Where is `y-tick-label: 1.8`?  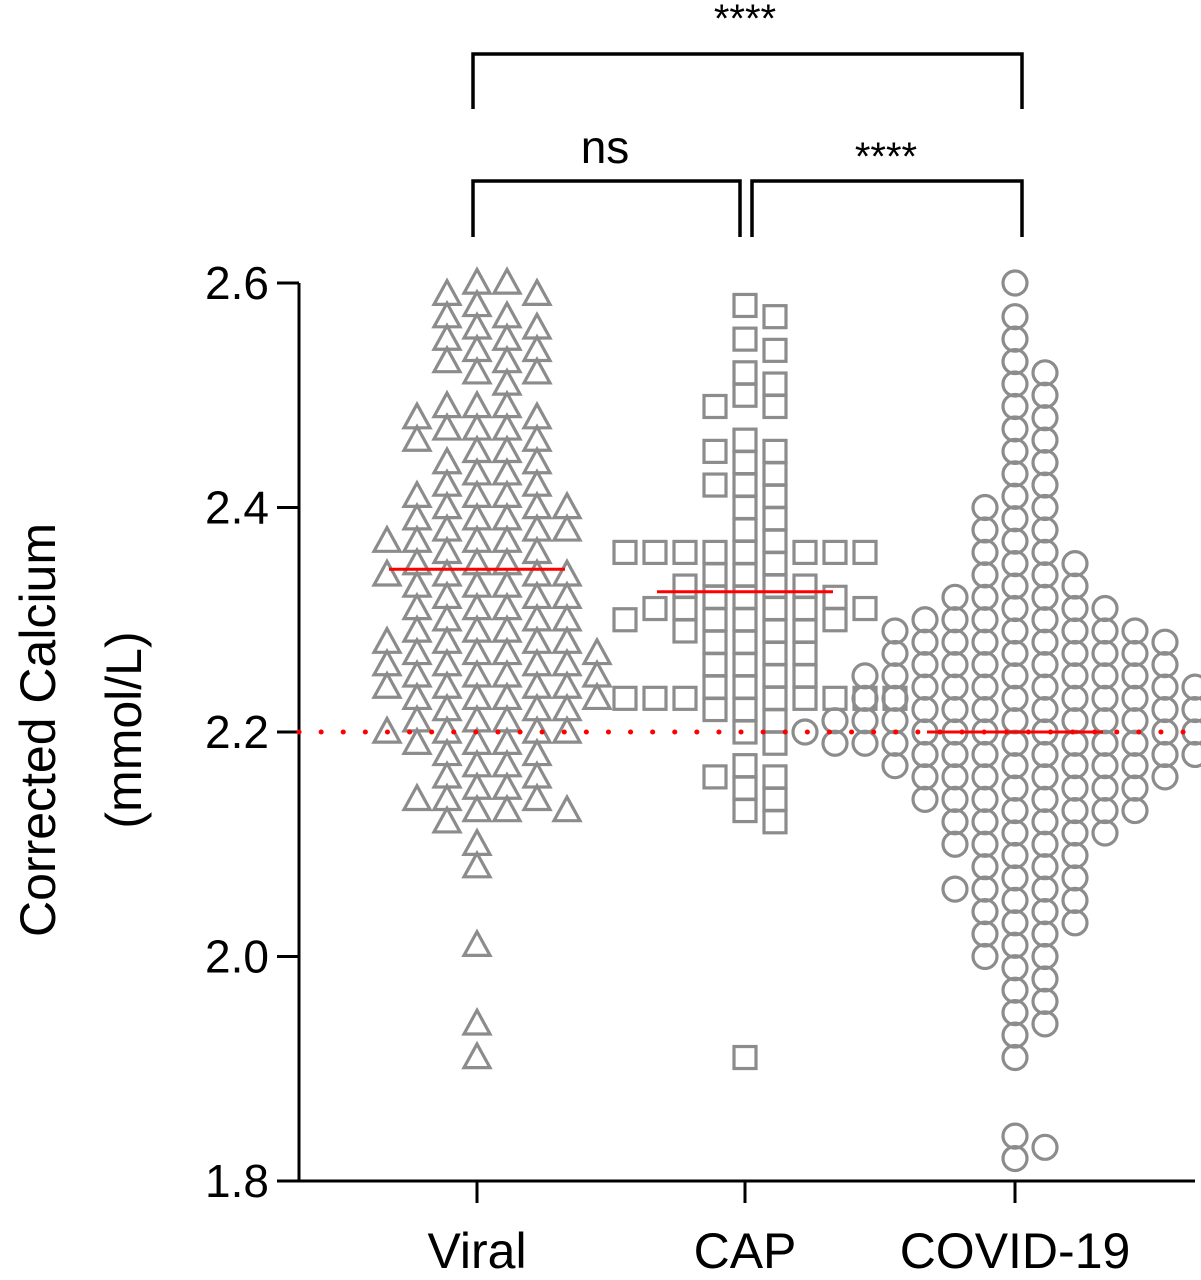
y-tick-label: 1.8 is located at coordinates (237, 1181).